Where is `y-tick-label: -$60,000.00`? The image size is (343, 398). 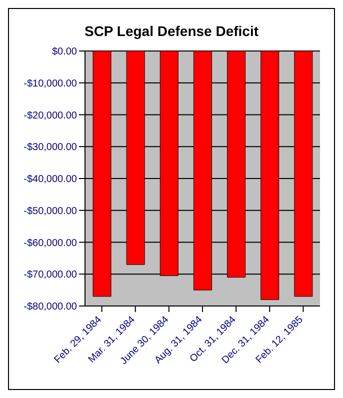
y-tick-label: -$60,000.00 is located at coordinates (51, 243).